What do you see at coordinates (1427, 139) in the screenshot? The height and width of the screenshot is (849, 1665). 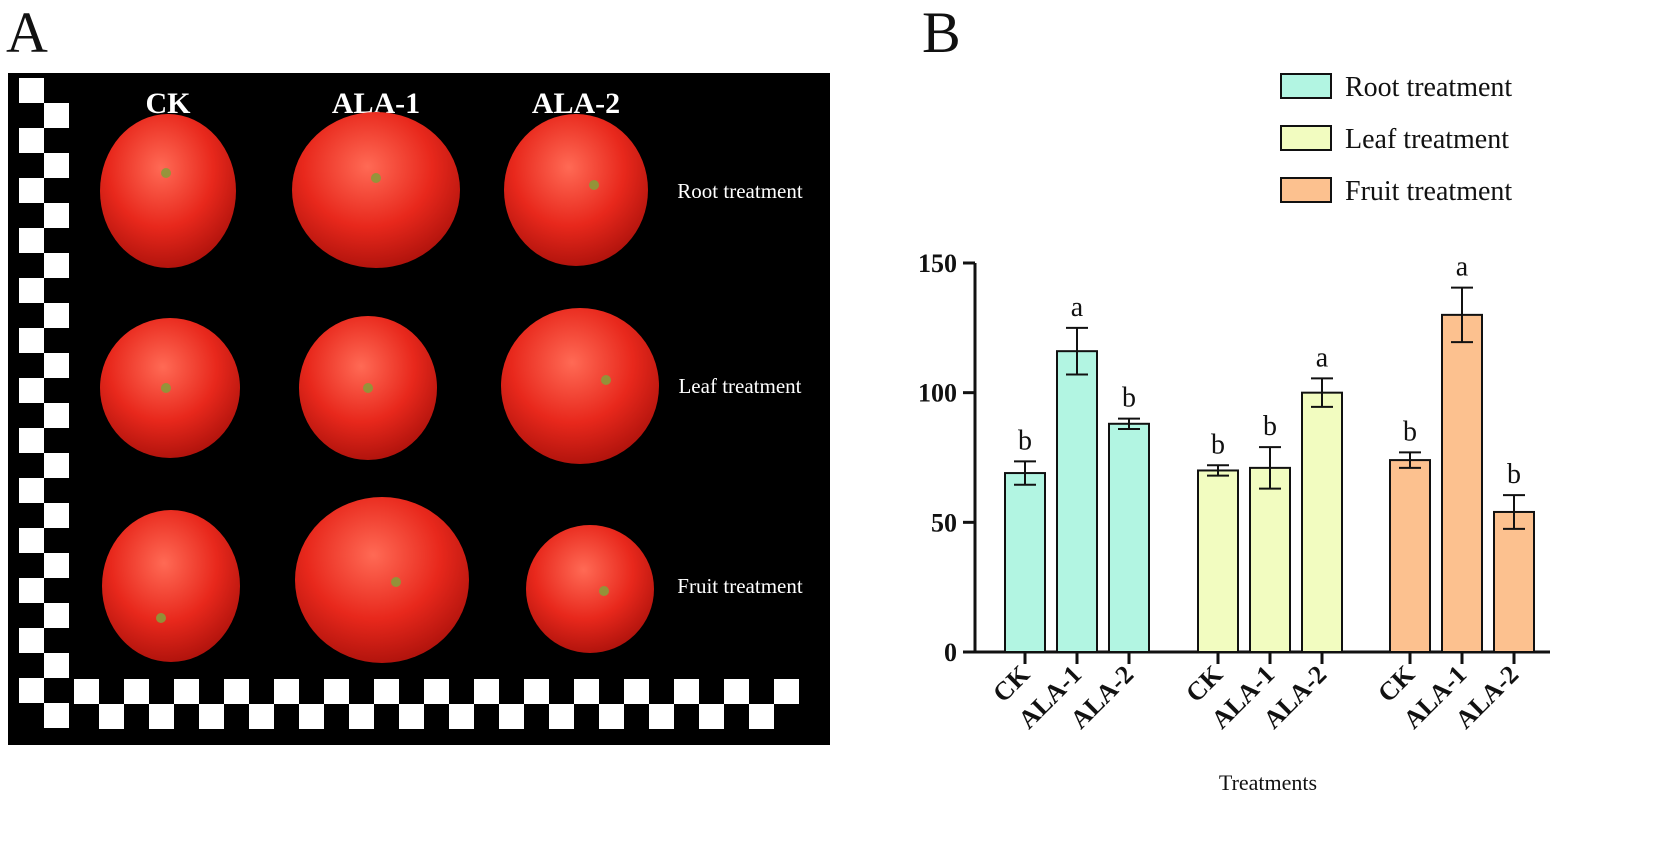 I see `legend-label: Leaf treatment` at bounding box center [1427, 139].